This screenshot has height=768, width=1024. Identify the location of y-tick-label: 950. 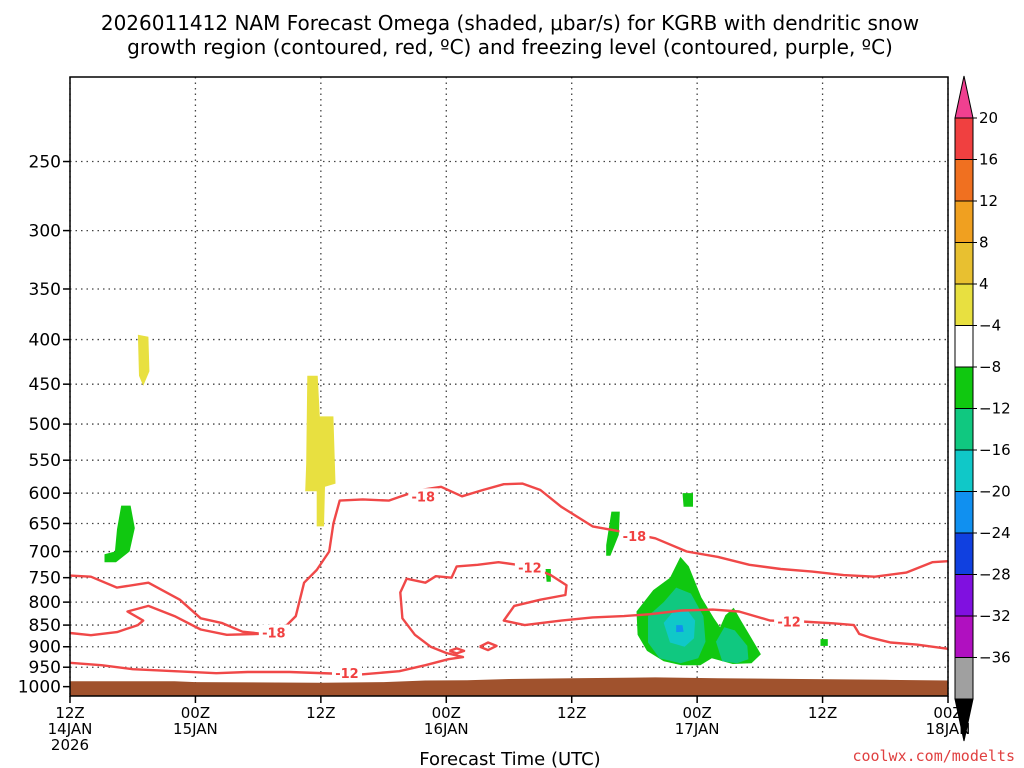
(45, 668).